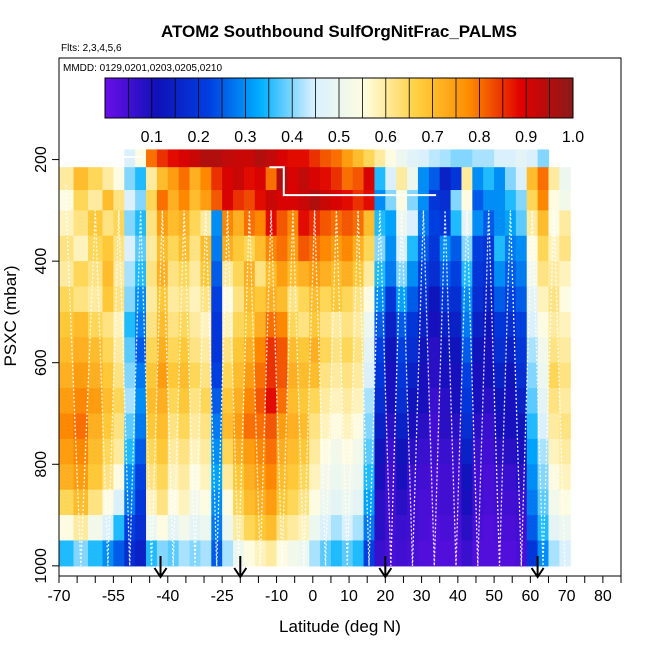  Describe the element at coordinates (573, 137) in the screenshot. I see `colorbar-tick-label: 1.0` at that location.